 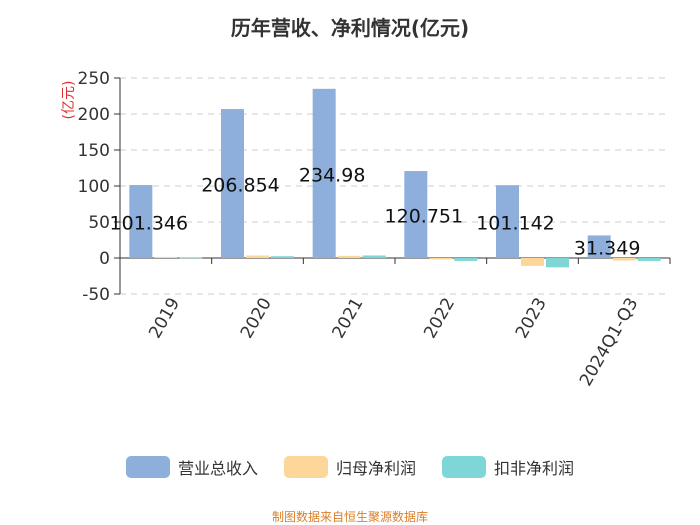 I want to click on x-tick-label: 2019, so click(x=164, y=318).